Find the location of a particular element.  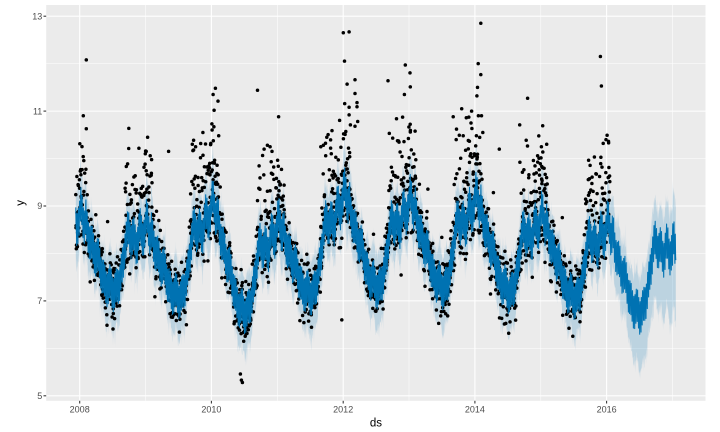

svg-text: 7 is located at coordinates (39, 301).